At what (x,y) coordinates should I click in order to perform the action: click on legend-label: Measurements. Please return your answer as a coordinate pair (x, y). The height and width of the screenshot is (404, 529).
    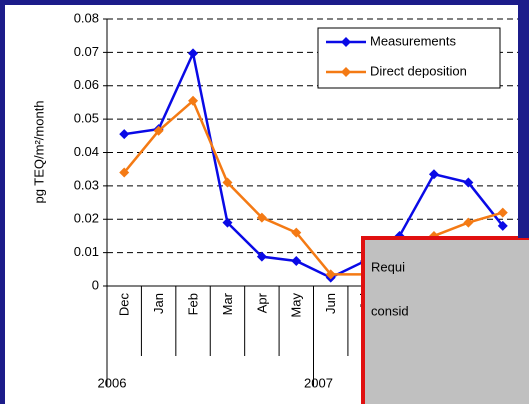
    Looking at the image, I should click on (413, 40).